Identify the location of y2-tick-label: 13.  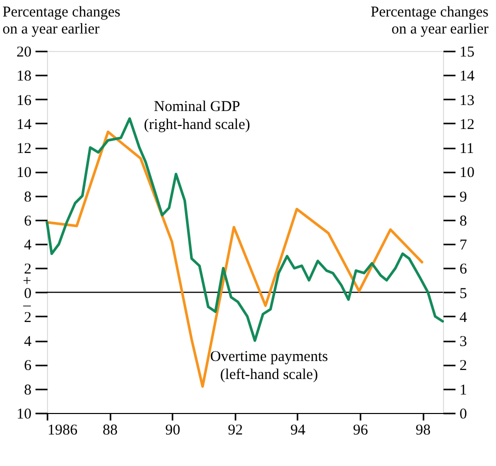
(467, 100).